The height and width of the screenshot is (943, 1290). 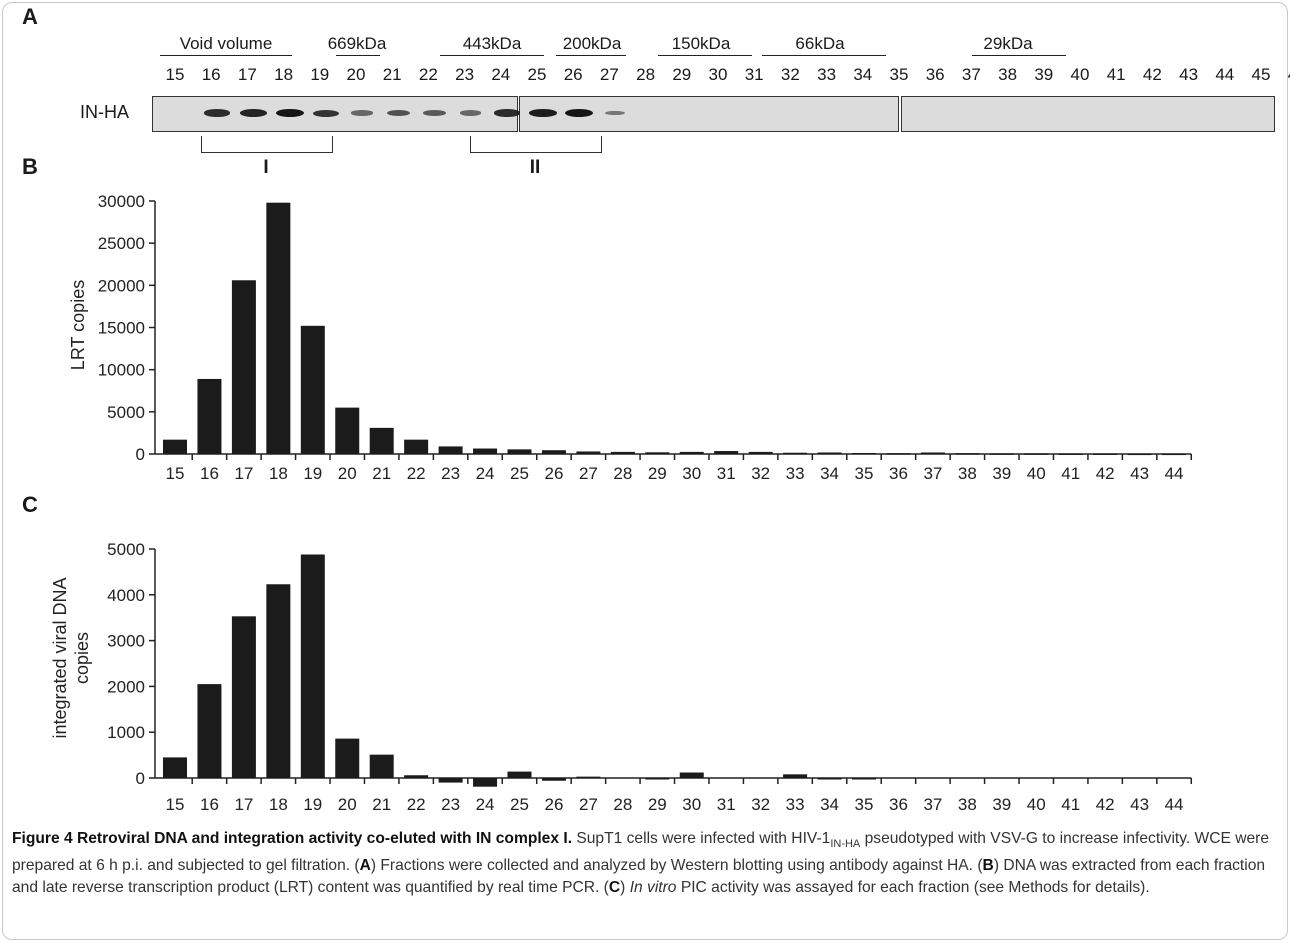 What do you see at coordinates (519, 804) in the screenshot?
I see `x-tick-label: 25` at bounding box center [519, 804].